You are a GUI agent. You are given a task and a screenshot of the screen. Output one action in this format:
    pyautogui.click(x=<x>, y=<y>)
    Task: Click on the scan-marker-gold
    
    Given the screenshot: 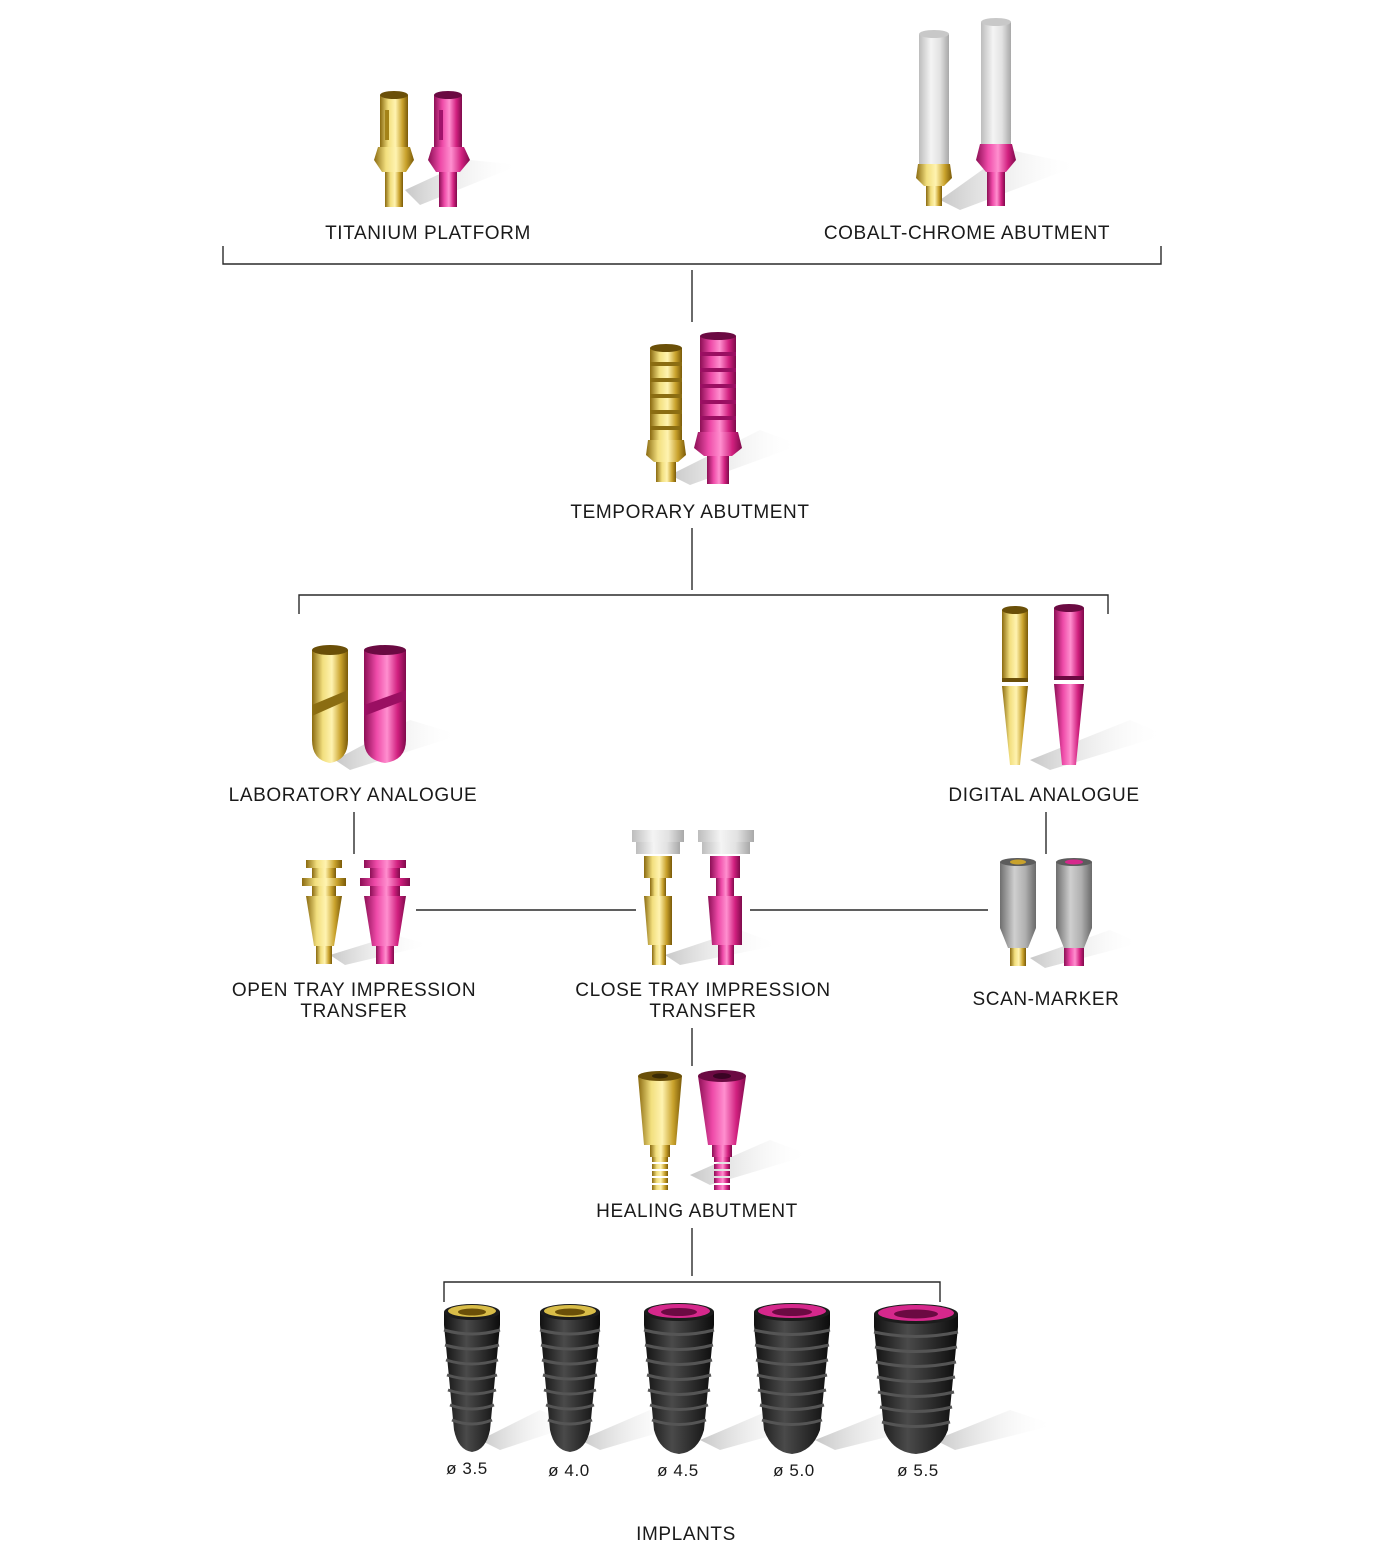 What is the action you would take?
    pyautogui.click(x=1018, y=912)
    